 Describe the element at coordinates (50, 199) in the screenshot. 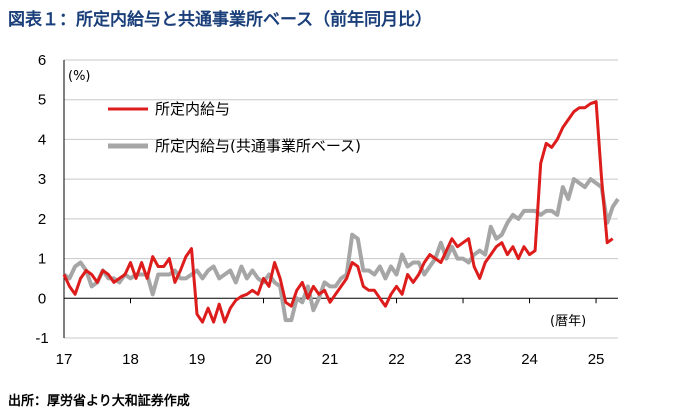

I see `y-axis: -1 0 1 2 3 4 5 6` at that location.